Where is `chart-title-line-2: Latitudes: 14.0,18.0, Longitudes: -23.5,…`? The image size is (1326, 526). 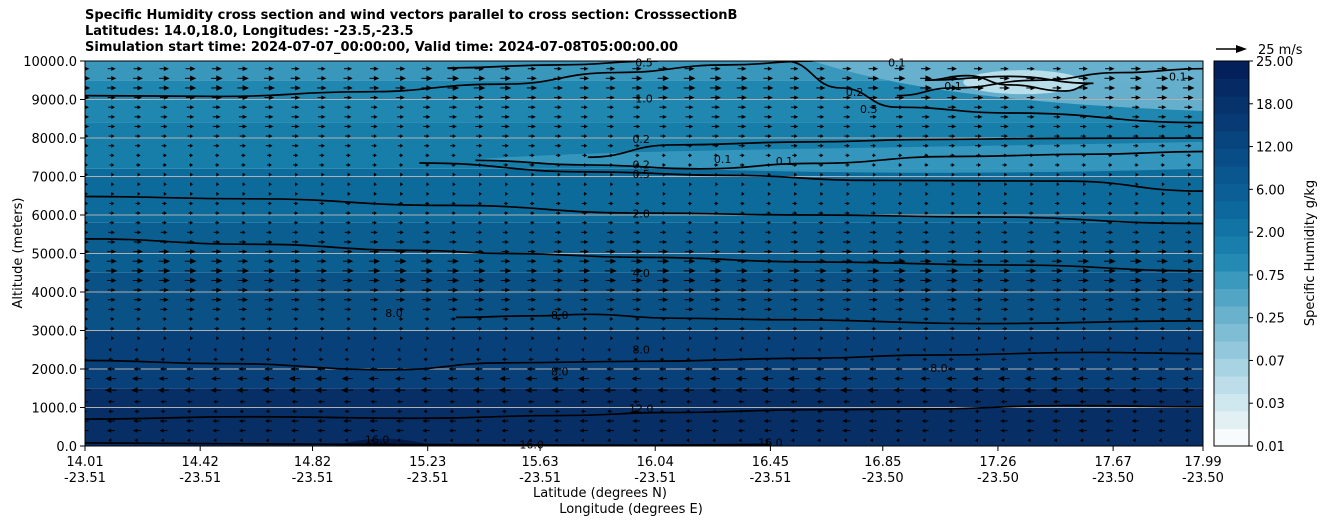 chart-title-line-2: Latitudes: 14.0,18.0, Longitudes: -23.5,… is located at coordinates (249, 31).